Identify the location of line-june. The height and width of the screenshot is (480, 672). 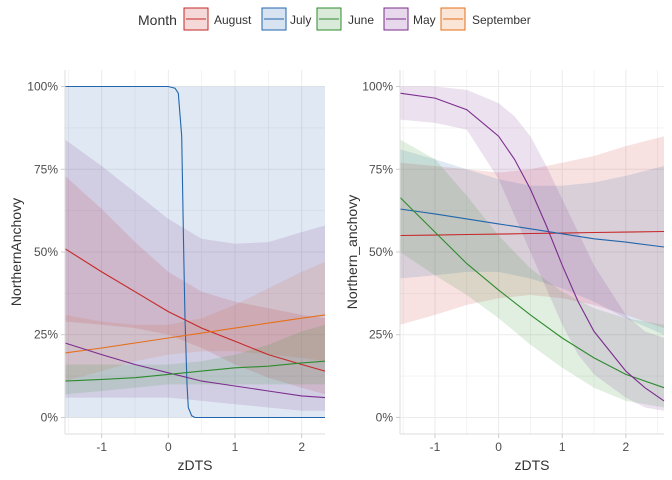
(195, 371).